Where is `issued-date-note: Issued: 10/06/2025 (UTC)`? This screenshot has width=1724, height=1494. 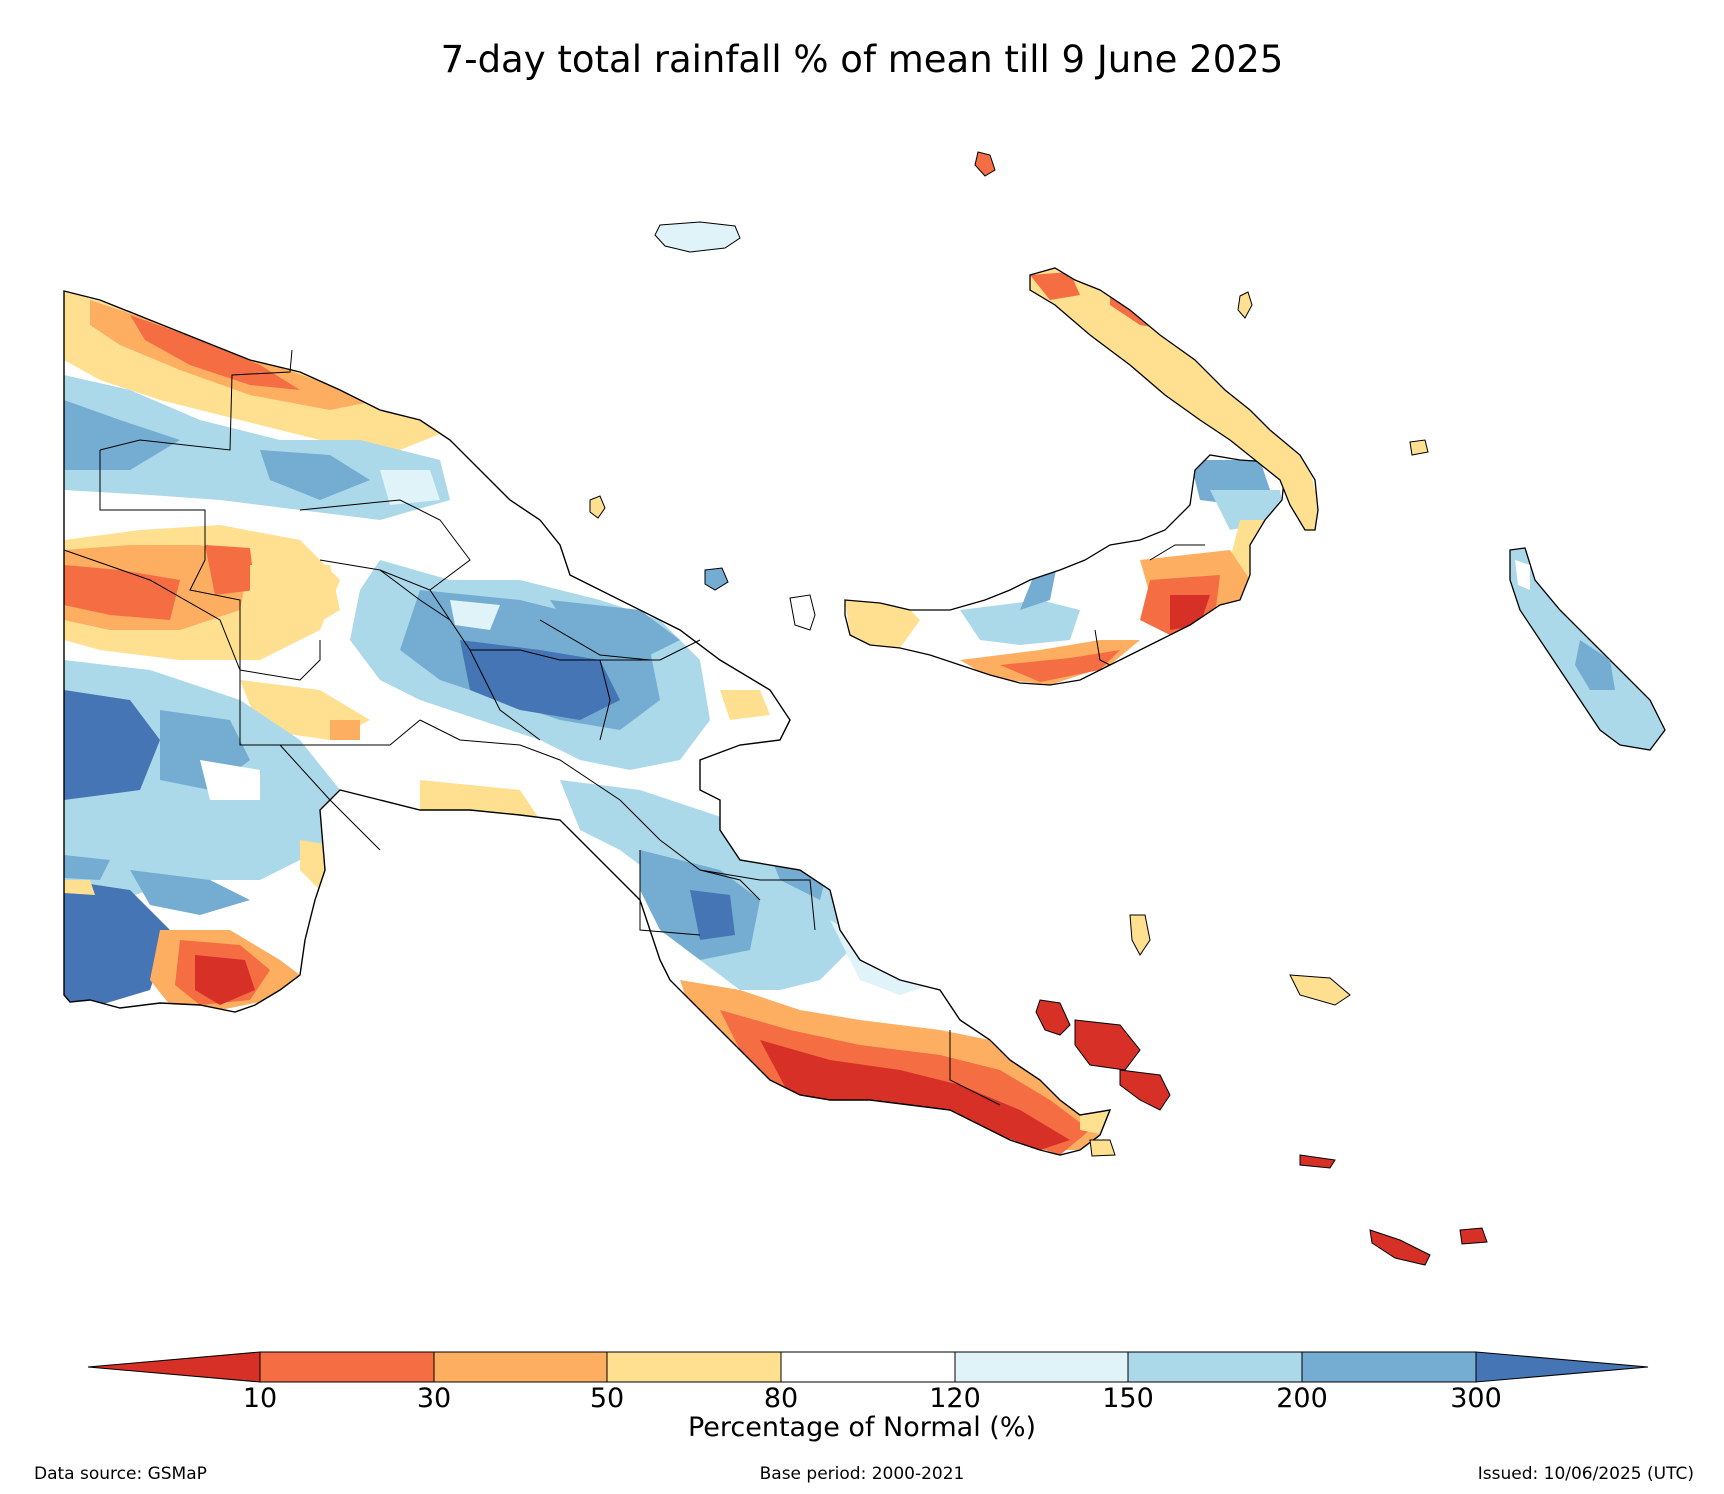 issued-date-note: Issued: 10/06/2025 (UTC) is located at coordinates (1585, 1474).